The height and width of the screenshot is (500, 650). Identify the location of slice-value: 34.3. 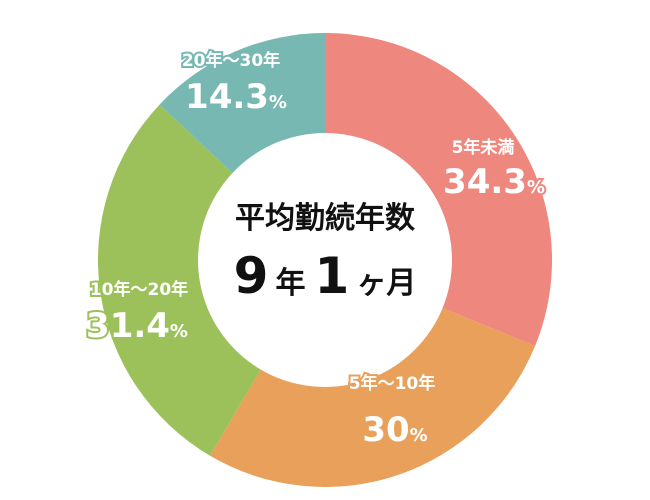
(485, 182).